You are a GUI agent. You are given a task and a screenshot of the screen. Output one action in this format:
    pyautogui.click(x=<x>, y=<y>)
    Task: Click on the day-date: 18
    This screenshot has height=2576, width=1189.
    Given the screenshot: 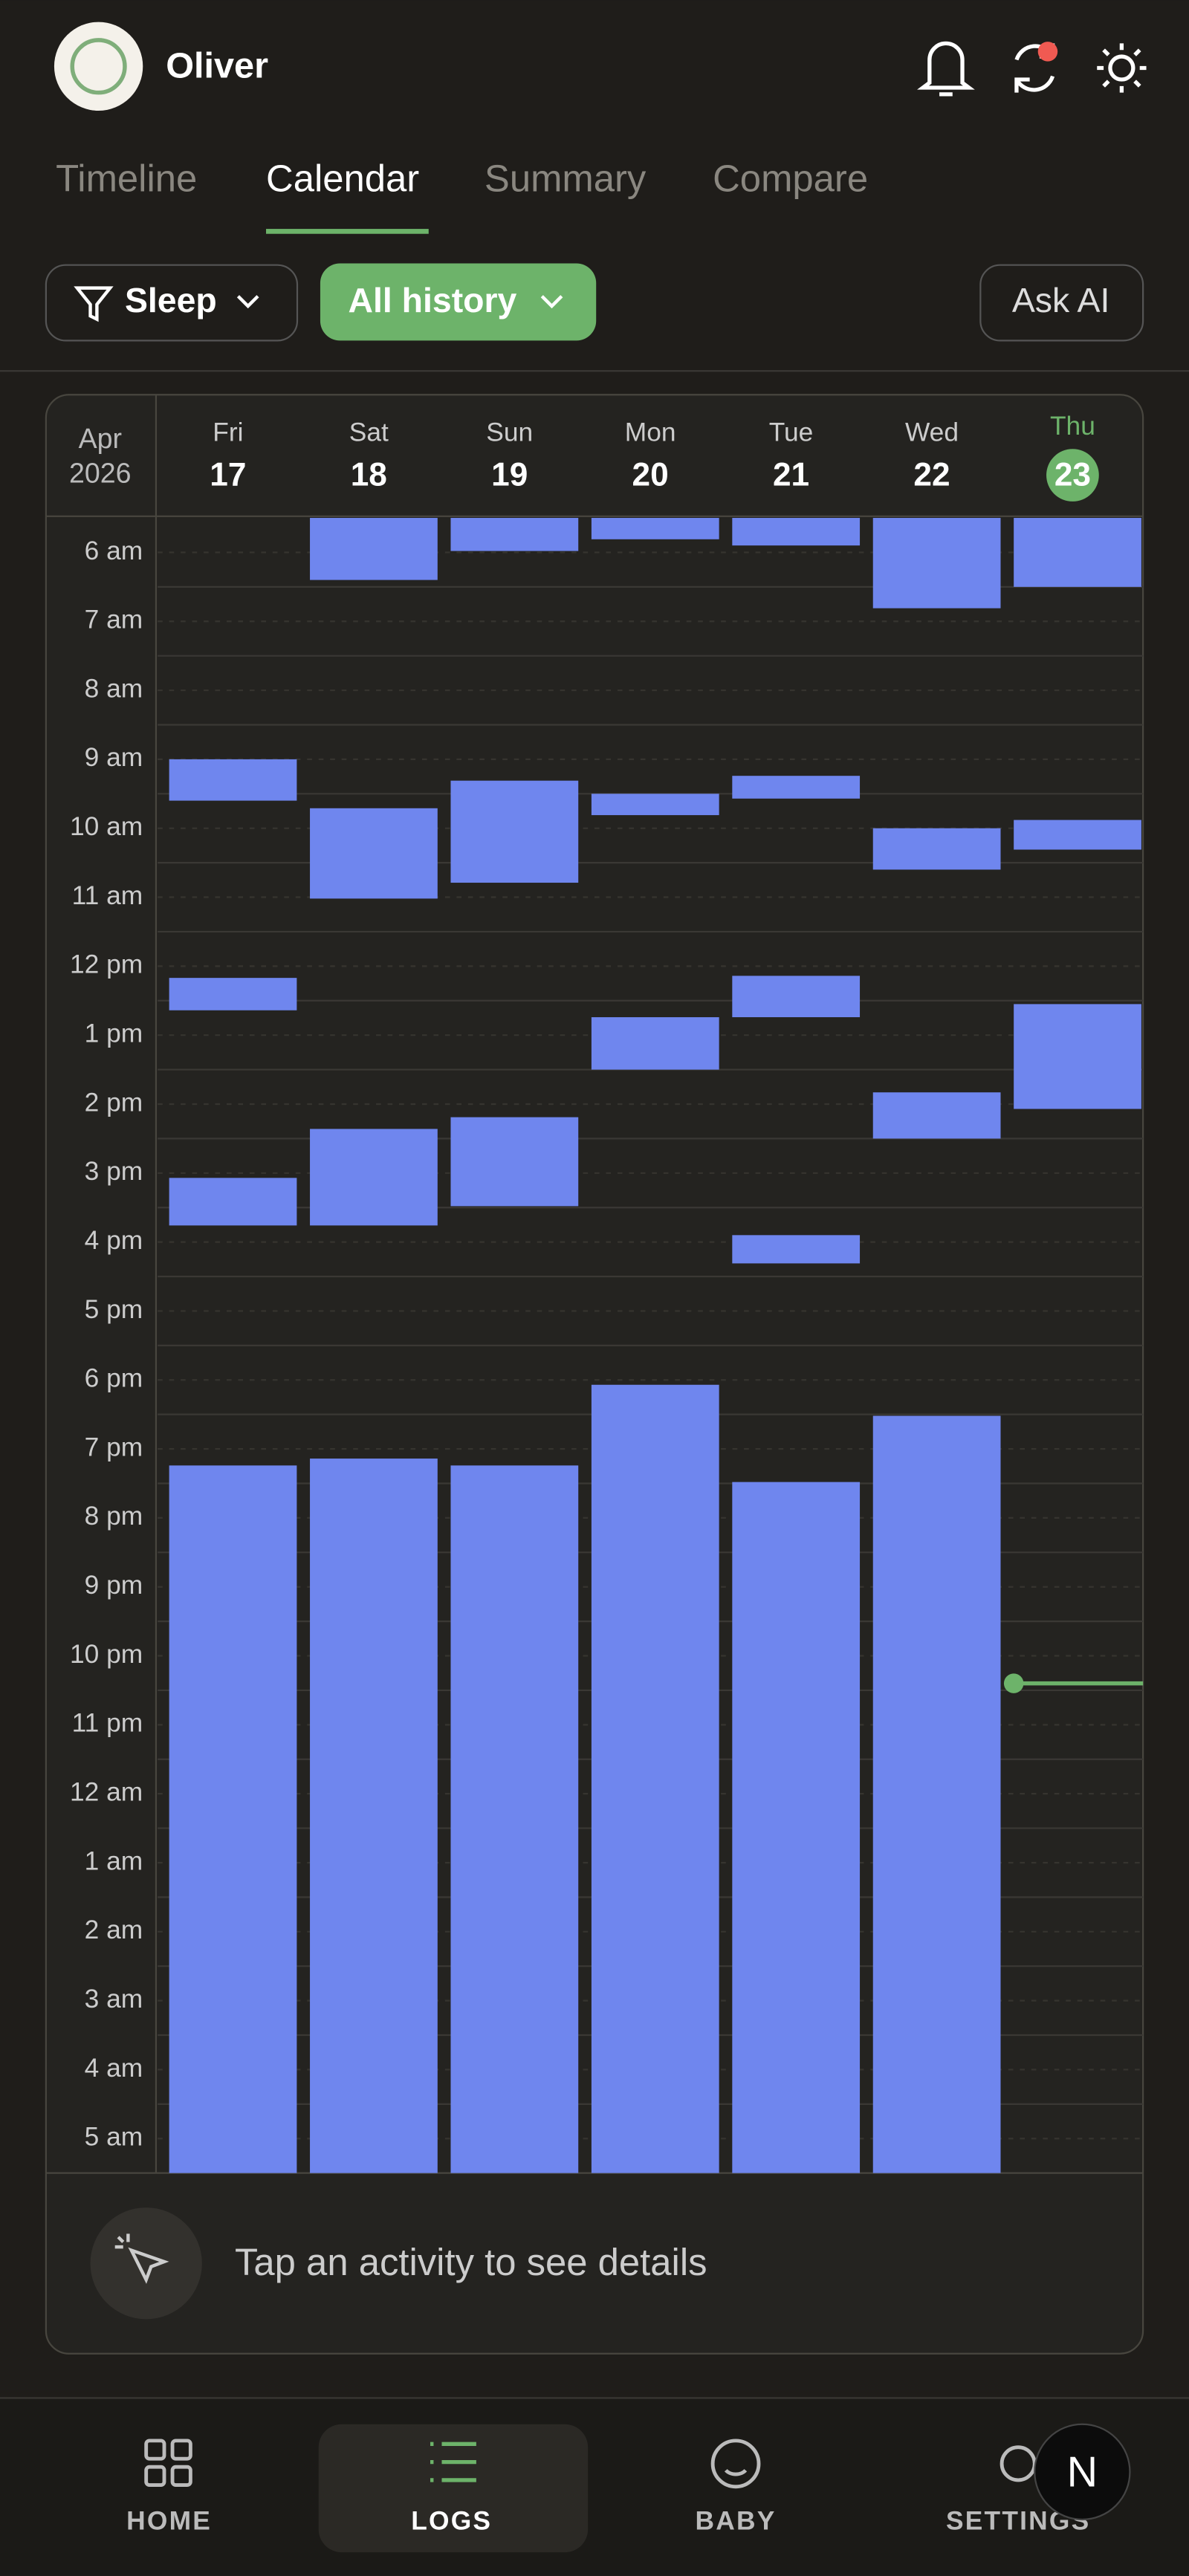 What is the action you would take?
    pyautogui.click(x=369, y=474)
    